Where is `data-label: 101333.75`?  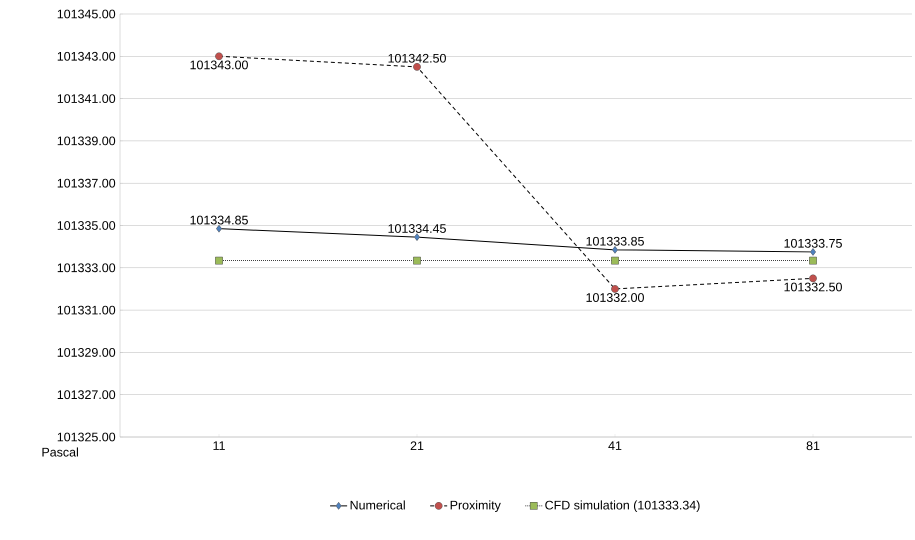
data-label: 101333.75 is located at coordinates (813, 243).